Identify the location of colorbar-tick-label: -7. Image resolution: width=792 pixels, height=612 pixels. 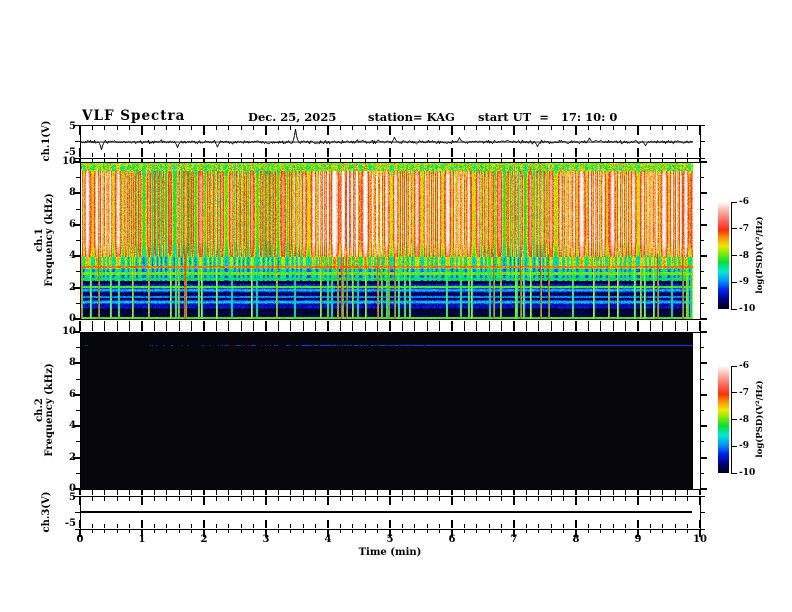
(744, 392).